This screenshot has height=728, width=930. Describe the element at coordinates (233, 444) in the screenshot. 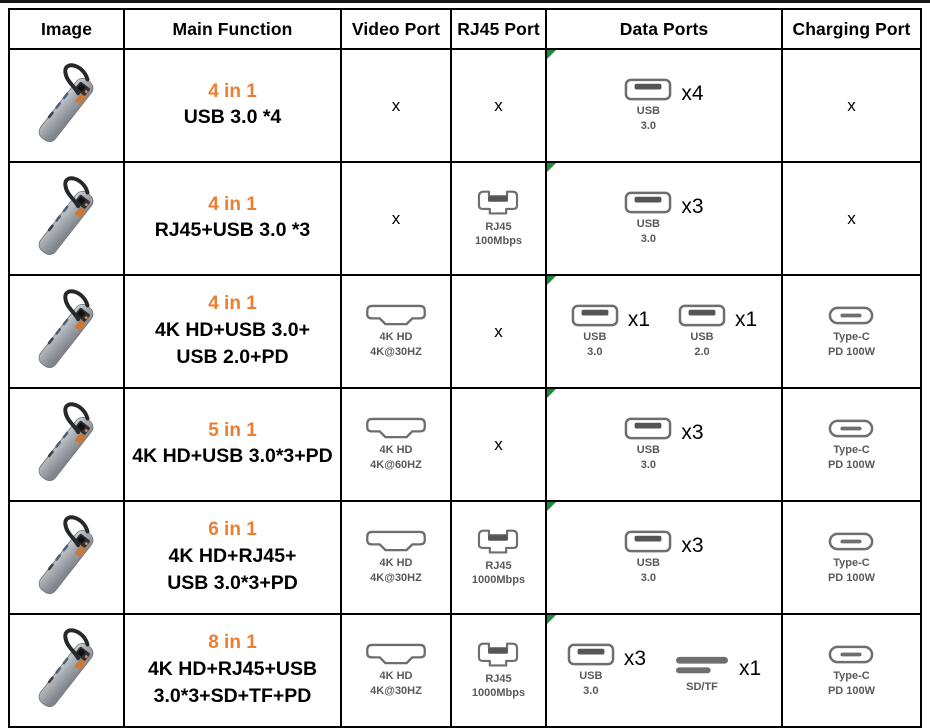

I see `main-function-cell: 5 in 1 4K HD+USB 3.0*3+PD` at that location.